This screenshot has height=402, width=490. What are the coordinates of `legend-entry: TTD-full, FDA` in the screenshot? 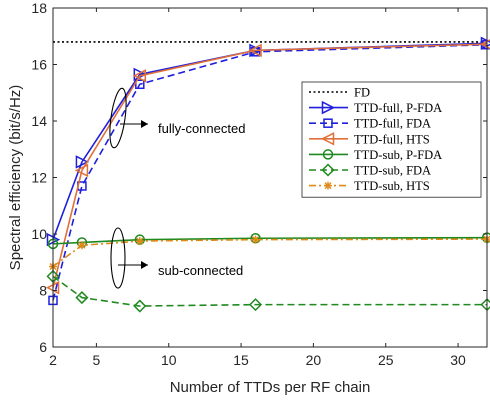 It's located at (370, 124).